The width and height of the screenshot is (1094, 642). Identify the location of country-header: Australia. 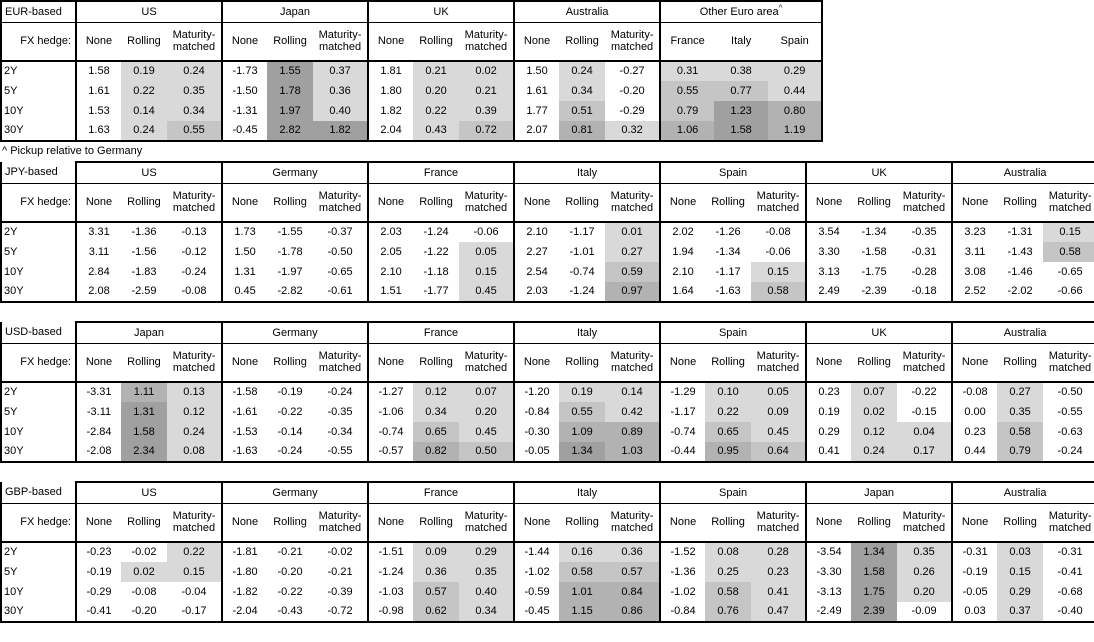
(1022, 332).